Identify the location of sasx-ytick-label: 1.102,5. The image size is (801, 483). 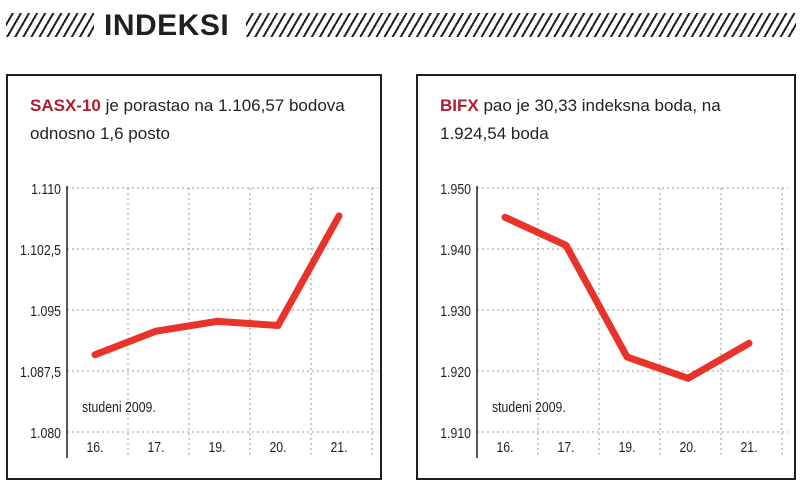
(40, 250).